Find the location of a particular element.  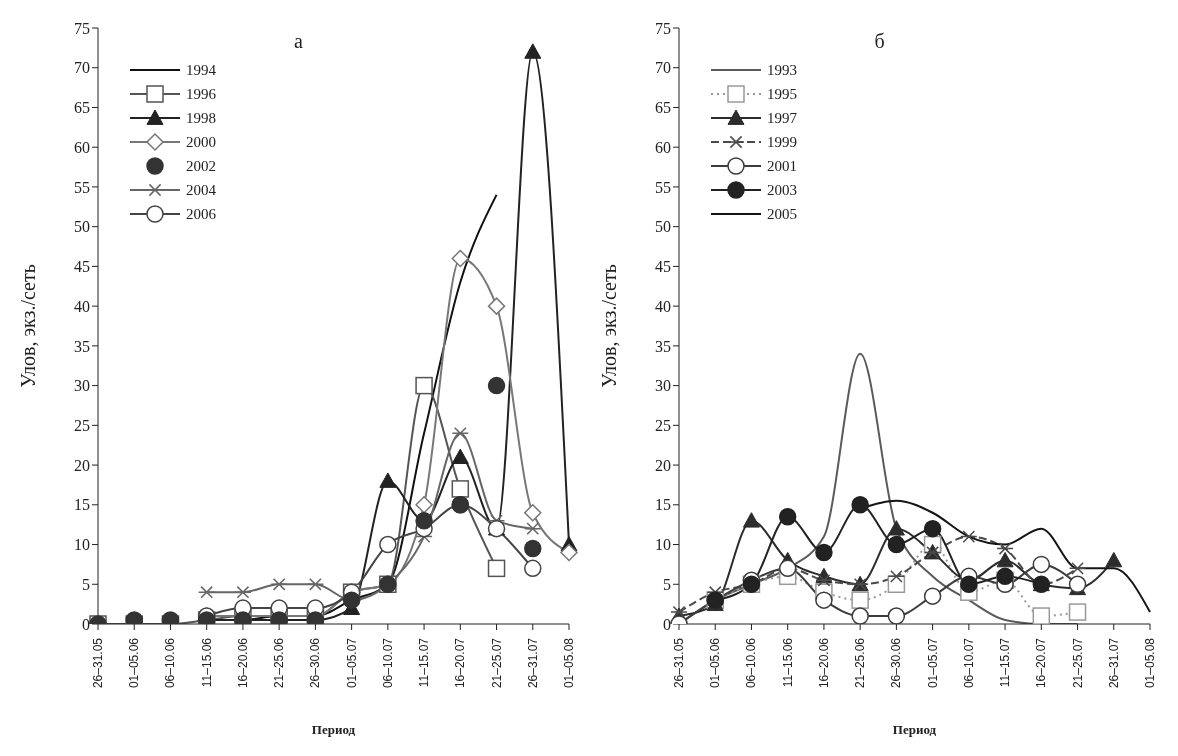

legend-label: 1998 is located at coordinates (201, 118).